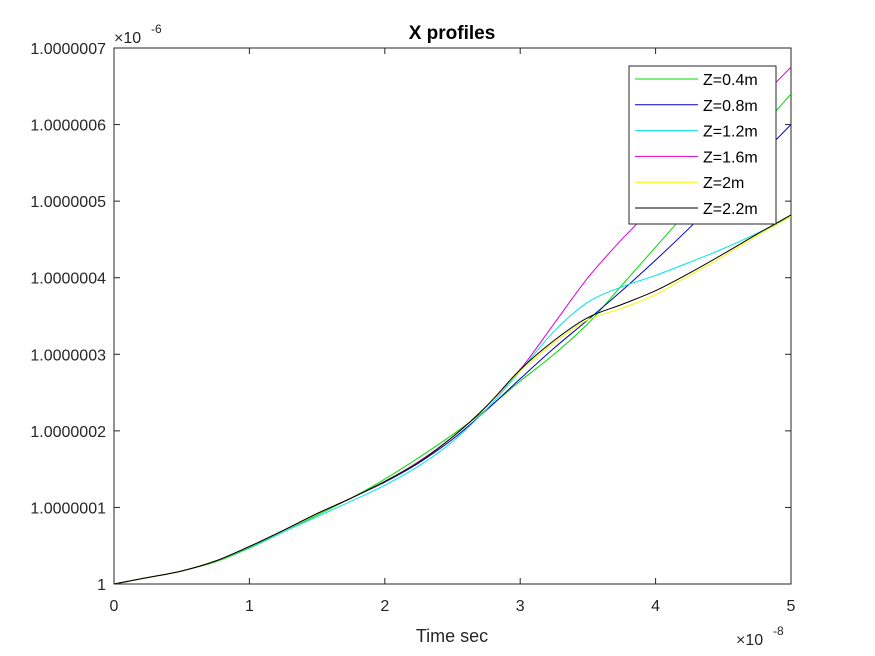  I want to click on x-tick-labels: 0 1 2 3 4 5, so click(453, 606).